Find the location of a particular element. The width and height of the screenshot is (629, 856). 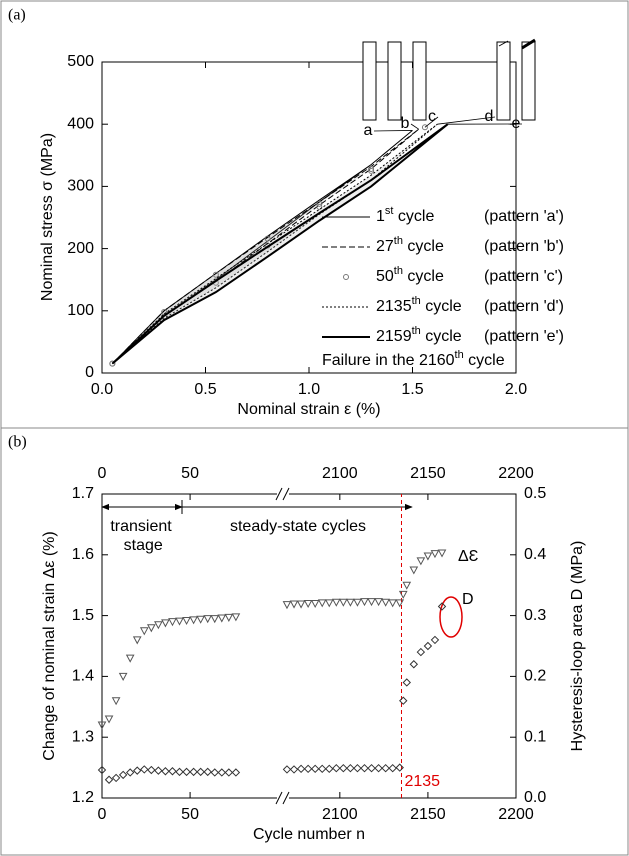

x-top-tick-label: 2200 is located at coordinates (516, 473).